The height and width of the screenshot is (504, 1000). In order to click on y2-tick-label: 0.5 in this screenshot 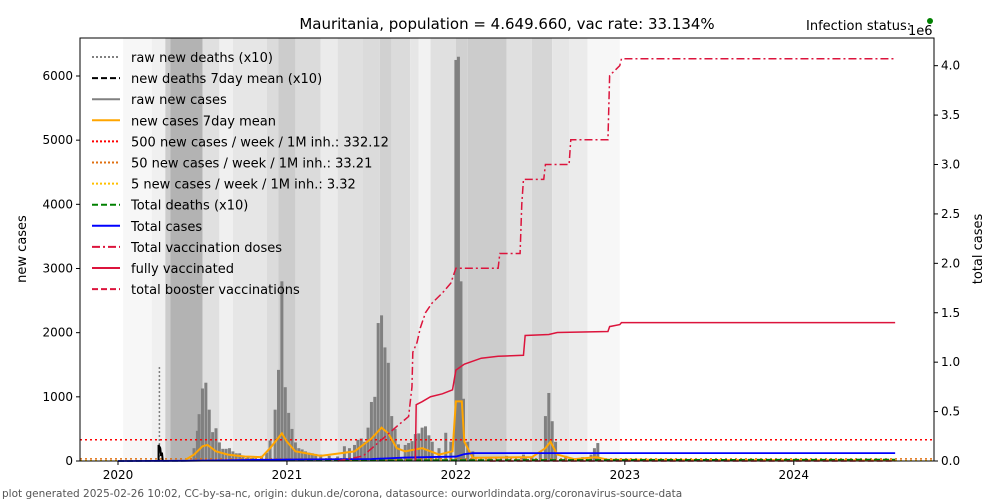, I will do `click(950, 412)`.